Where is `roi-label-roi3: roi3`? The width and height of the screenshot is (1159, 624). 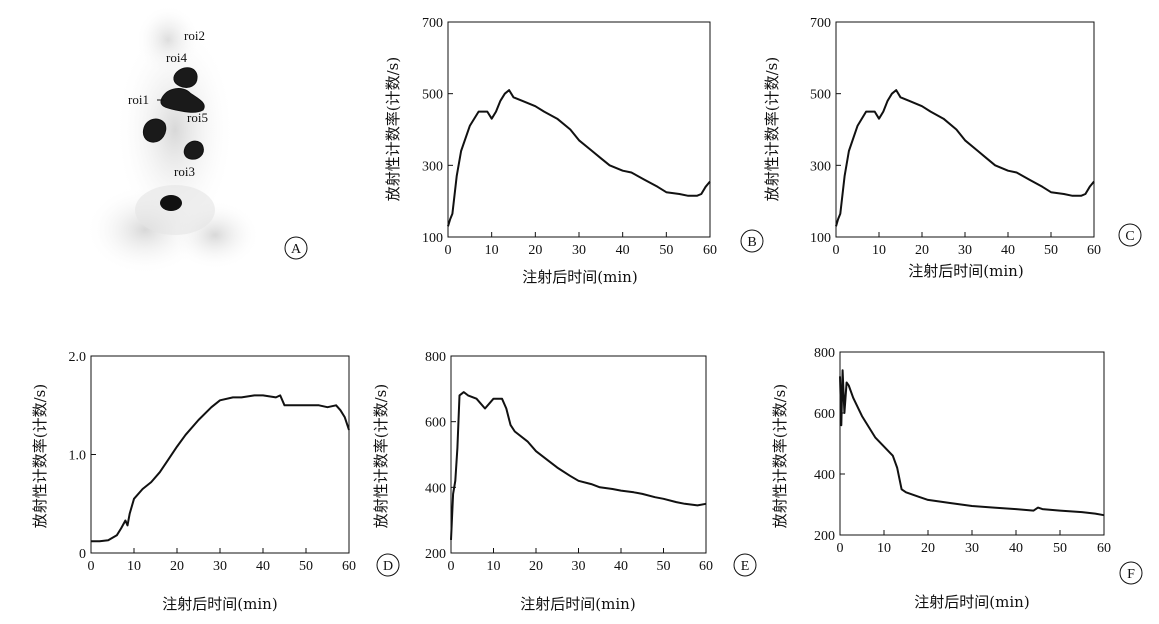
roi-label-roi3: roi3 is located at coordinates (184, 171).